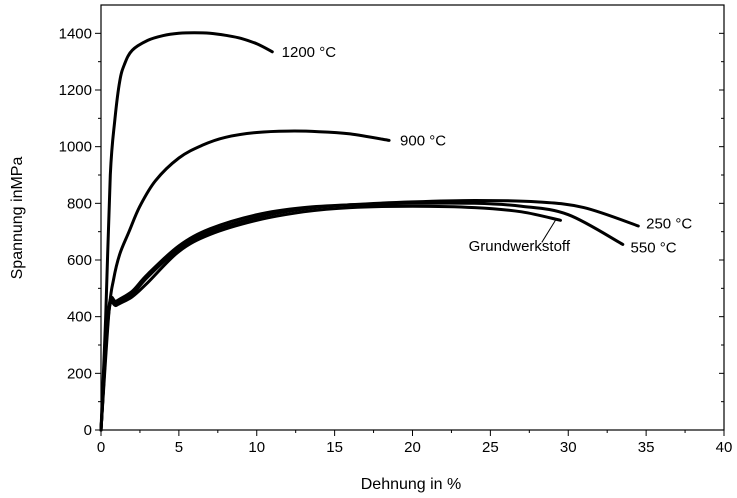 The height and width of the screenshot is (498, 737). Describe the element at coordinates (646, 447) in the screenshot. I see `x-tick-label: 35` at that location.